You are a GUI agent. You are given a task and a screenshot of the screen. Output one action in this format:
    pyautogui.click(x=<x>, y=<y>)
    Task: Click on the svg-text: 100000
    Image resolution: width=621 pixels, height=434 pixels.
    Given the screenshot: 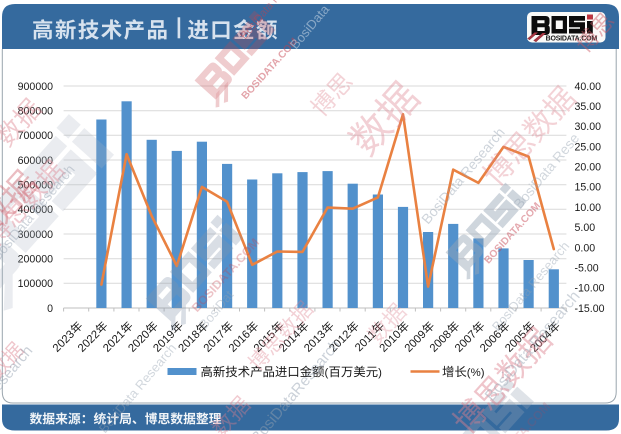 What is the action you would take?
    pyautogui.click(x=35, y=284)
    